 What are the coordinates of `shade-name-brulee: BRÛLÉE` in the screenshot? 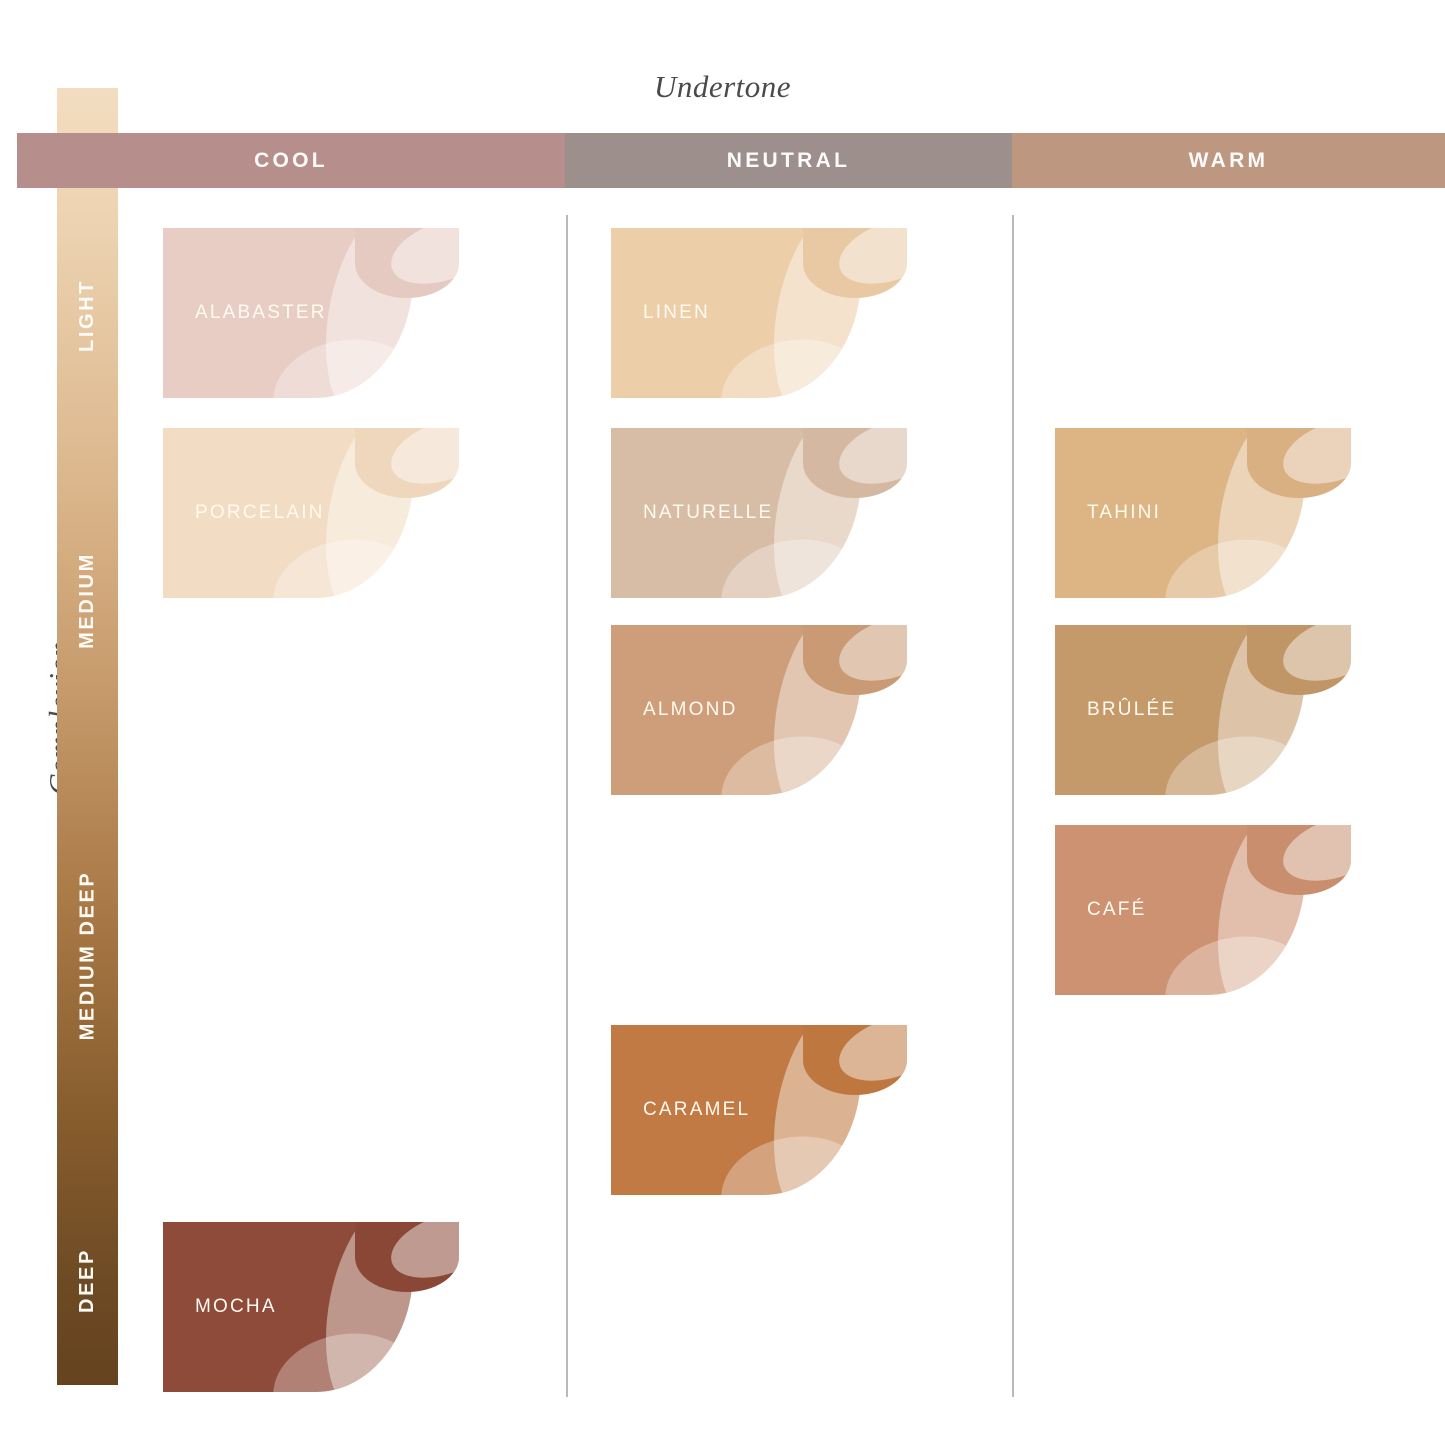 It's located at (1132, 709).